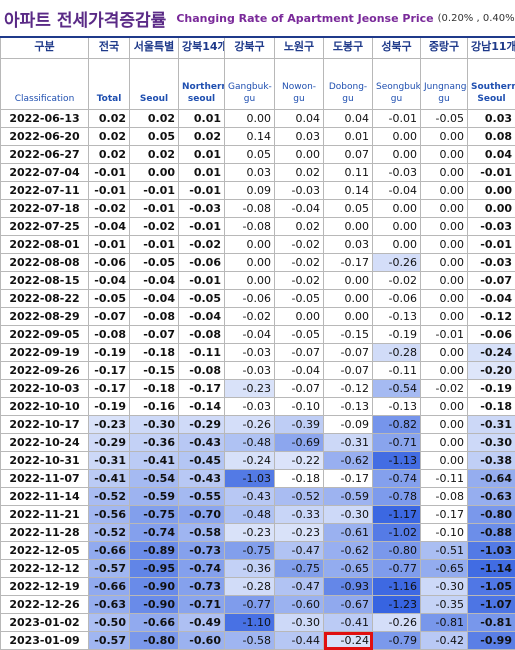 This screenshot has height=650, width=515. What do you see at coordinates (348, 155) in the screenshot?
I see `rate-cell: 0.07` at bounding box center [348, 155].